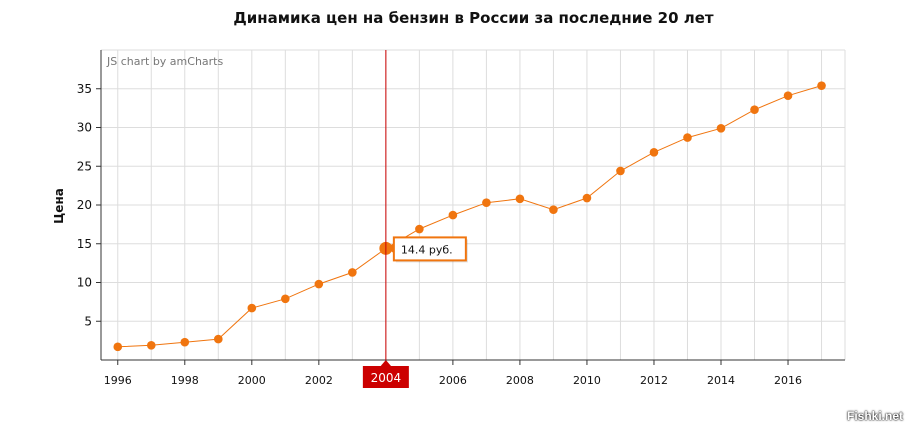 Image resolution: width=909 pixels, height=429 pixels. What do you see at coordinates (427, 249) in the screenshot?
I see `tooltip-text: 14.4 руб.` at bounding box center [427, 249].